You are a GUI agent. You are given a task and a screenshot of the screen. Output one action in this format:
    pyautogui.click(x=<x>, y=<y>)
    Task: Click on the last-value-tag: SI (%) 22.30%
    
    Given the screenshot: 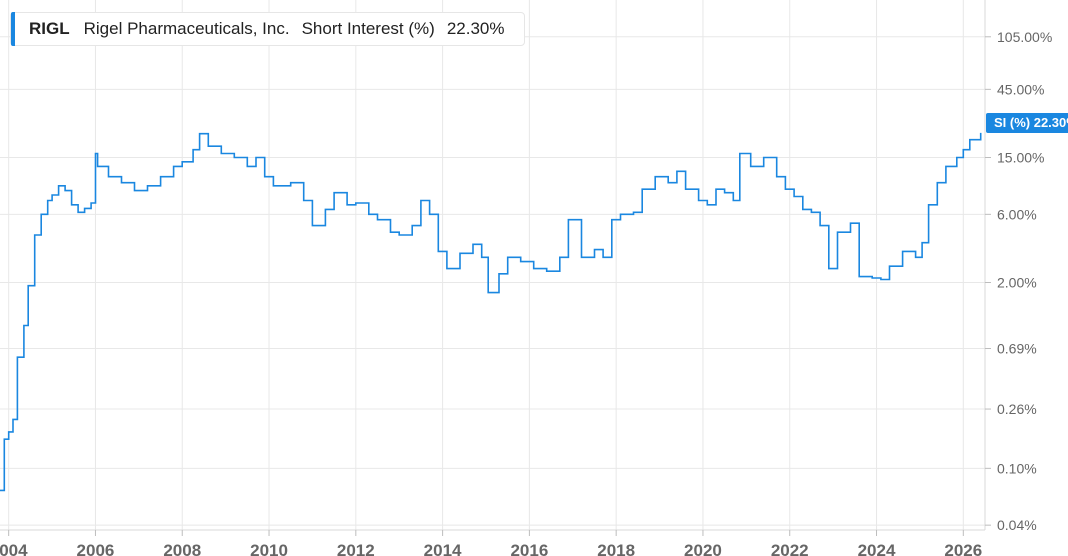 What is the action you would take?
    pyautogui.click(x=1027, y=123)
    